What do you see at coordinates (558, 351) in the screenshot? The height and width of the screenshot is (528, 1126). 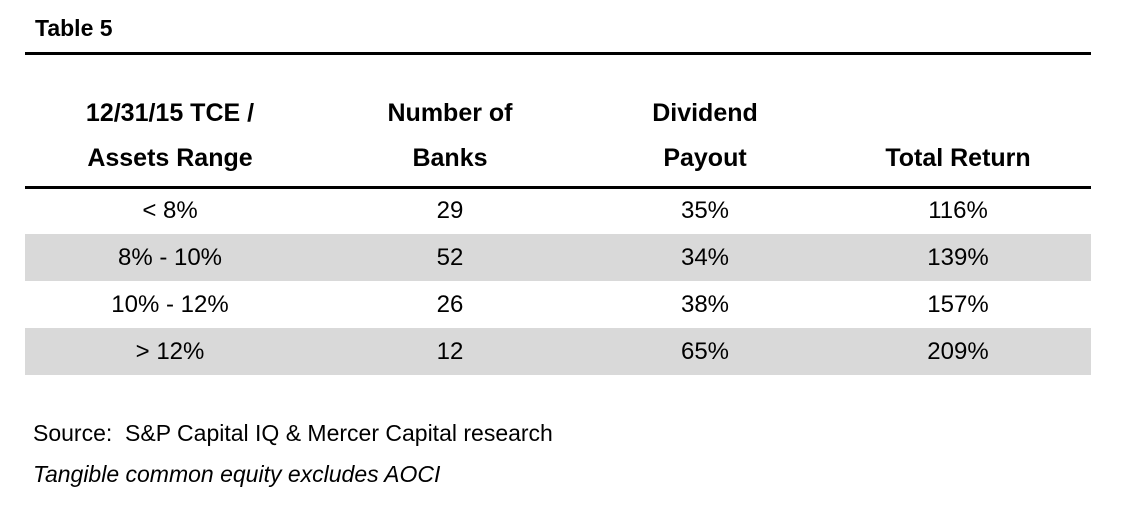 I see `table-row: > 12% 12 65% 209%` at bounding box center [558, 351].